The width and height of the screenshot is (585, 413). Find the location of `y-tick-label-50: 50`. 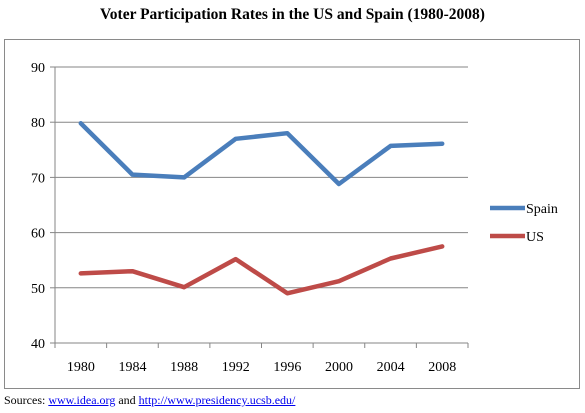

y-tick-label-50: 50 is located at coordinates (38, 289).